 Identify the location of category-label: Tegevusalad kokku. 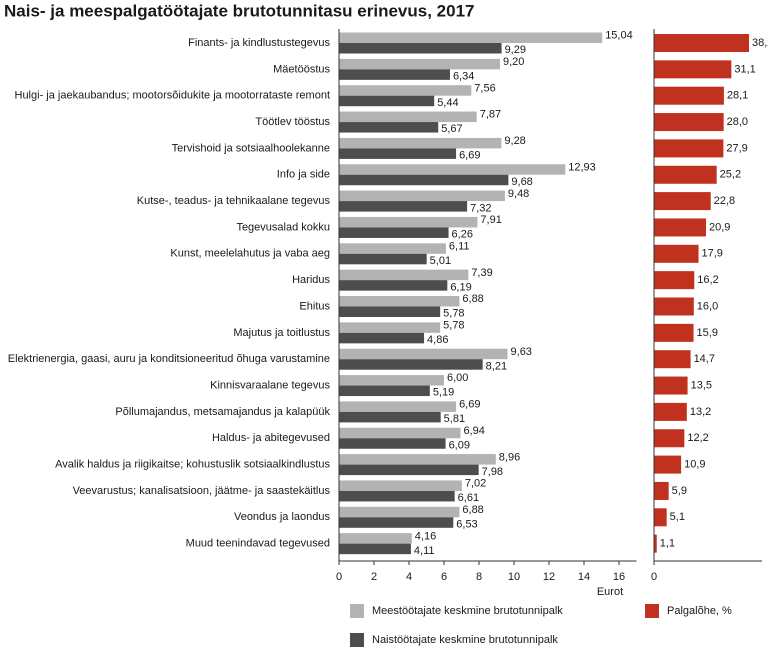
(283, 227).